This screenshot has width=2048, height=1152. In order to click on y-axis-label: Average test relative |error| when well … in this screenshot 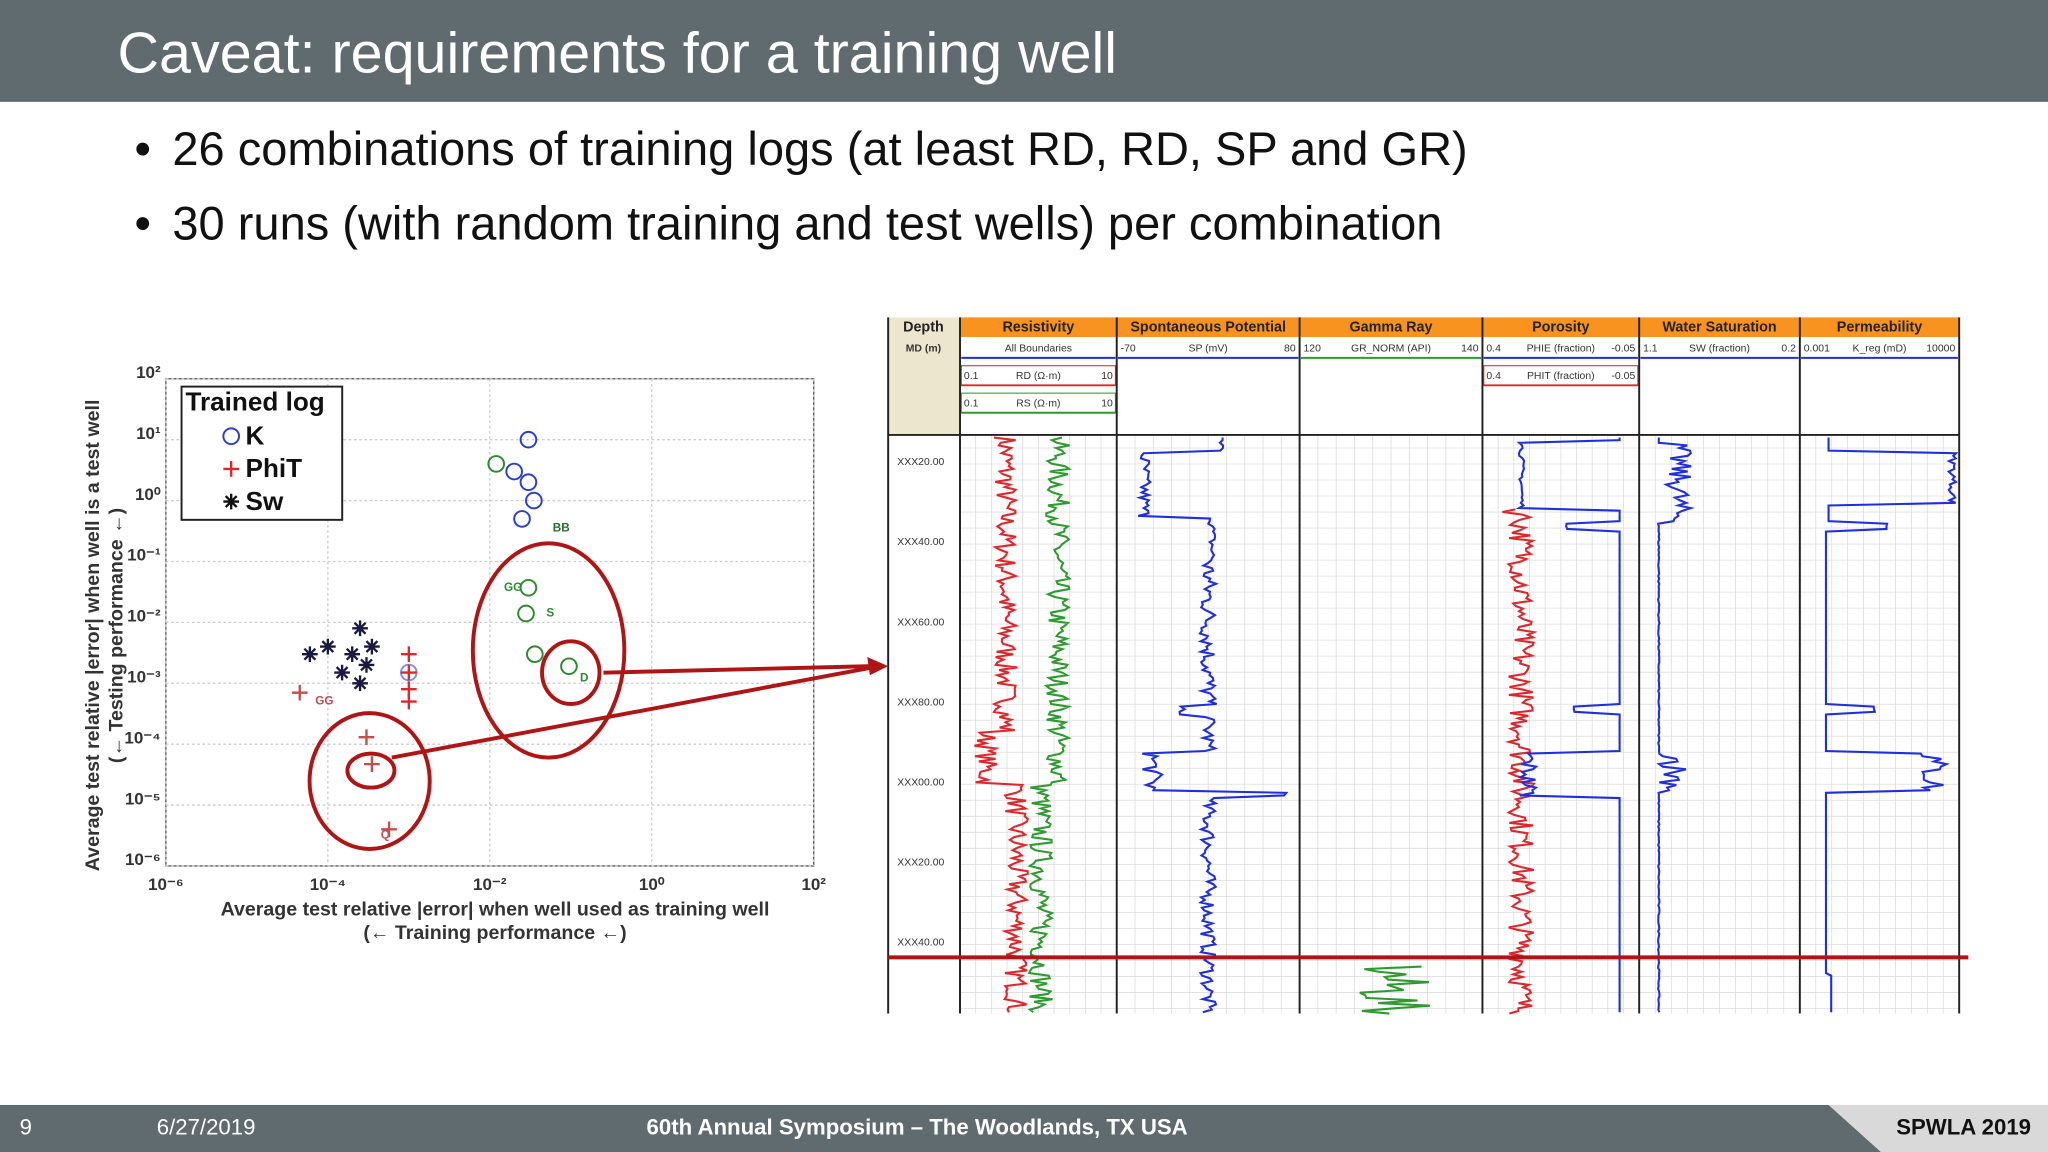, I will do `click(93, 636)`.